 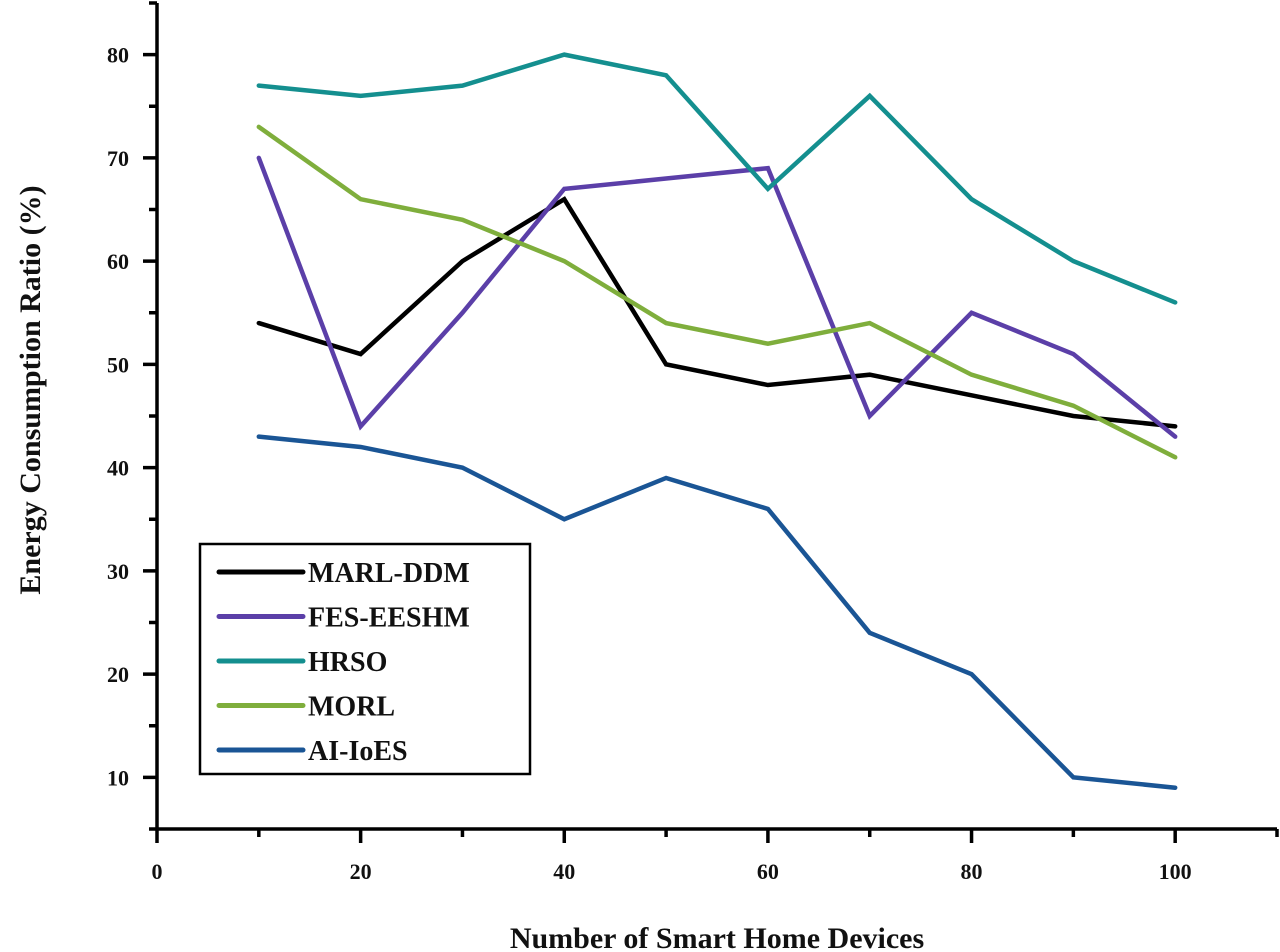 What do you see at coordinates (118, 55) in the screenshot?
I see `y-tick-label: 80` at bounding box center [118, 55].